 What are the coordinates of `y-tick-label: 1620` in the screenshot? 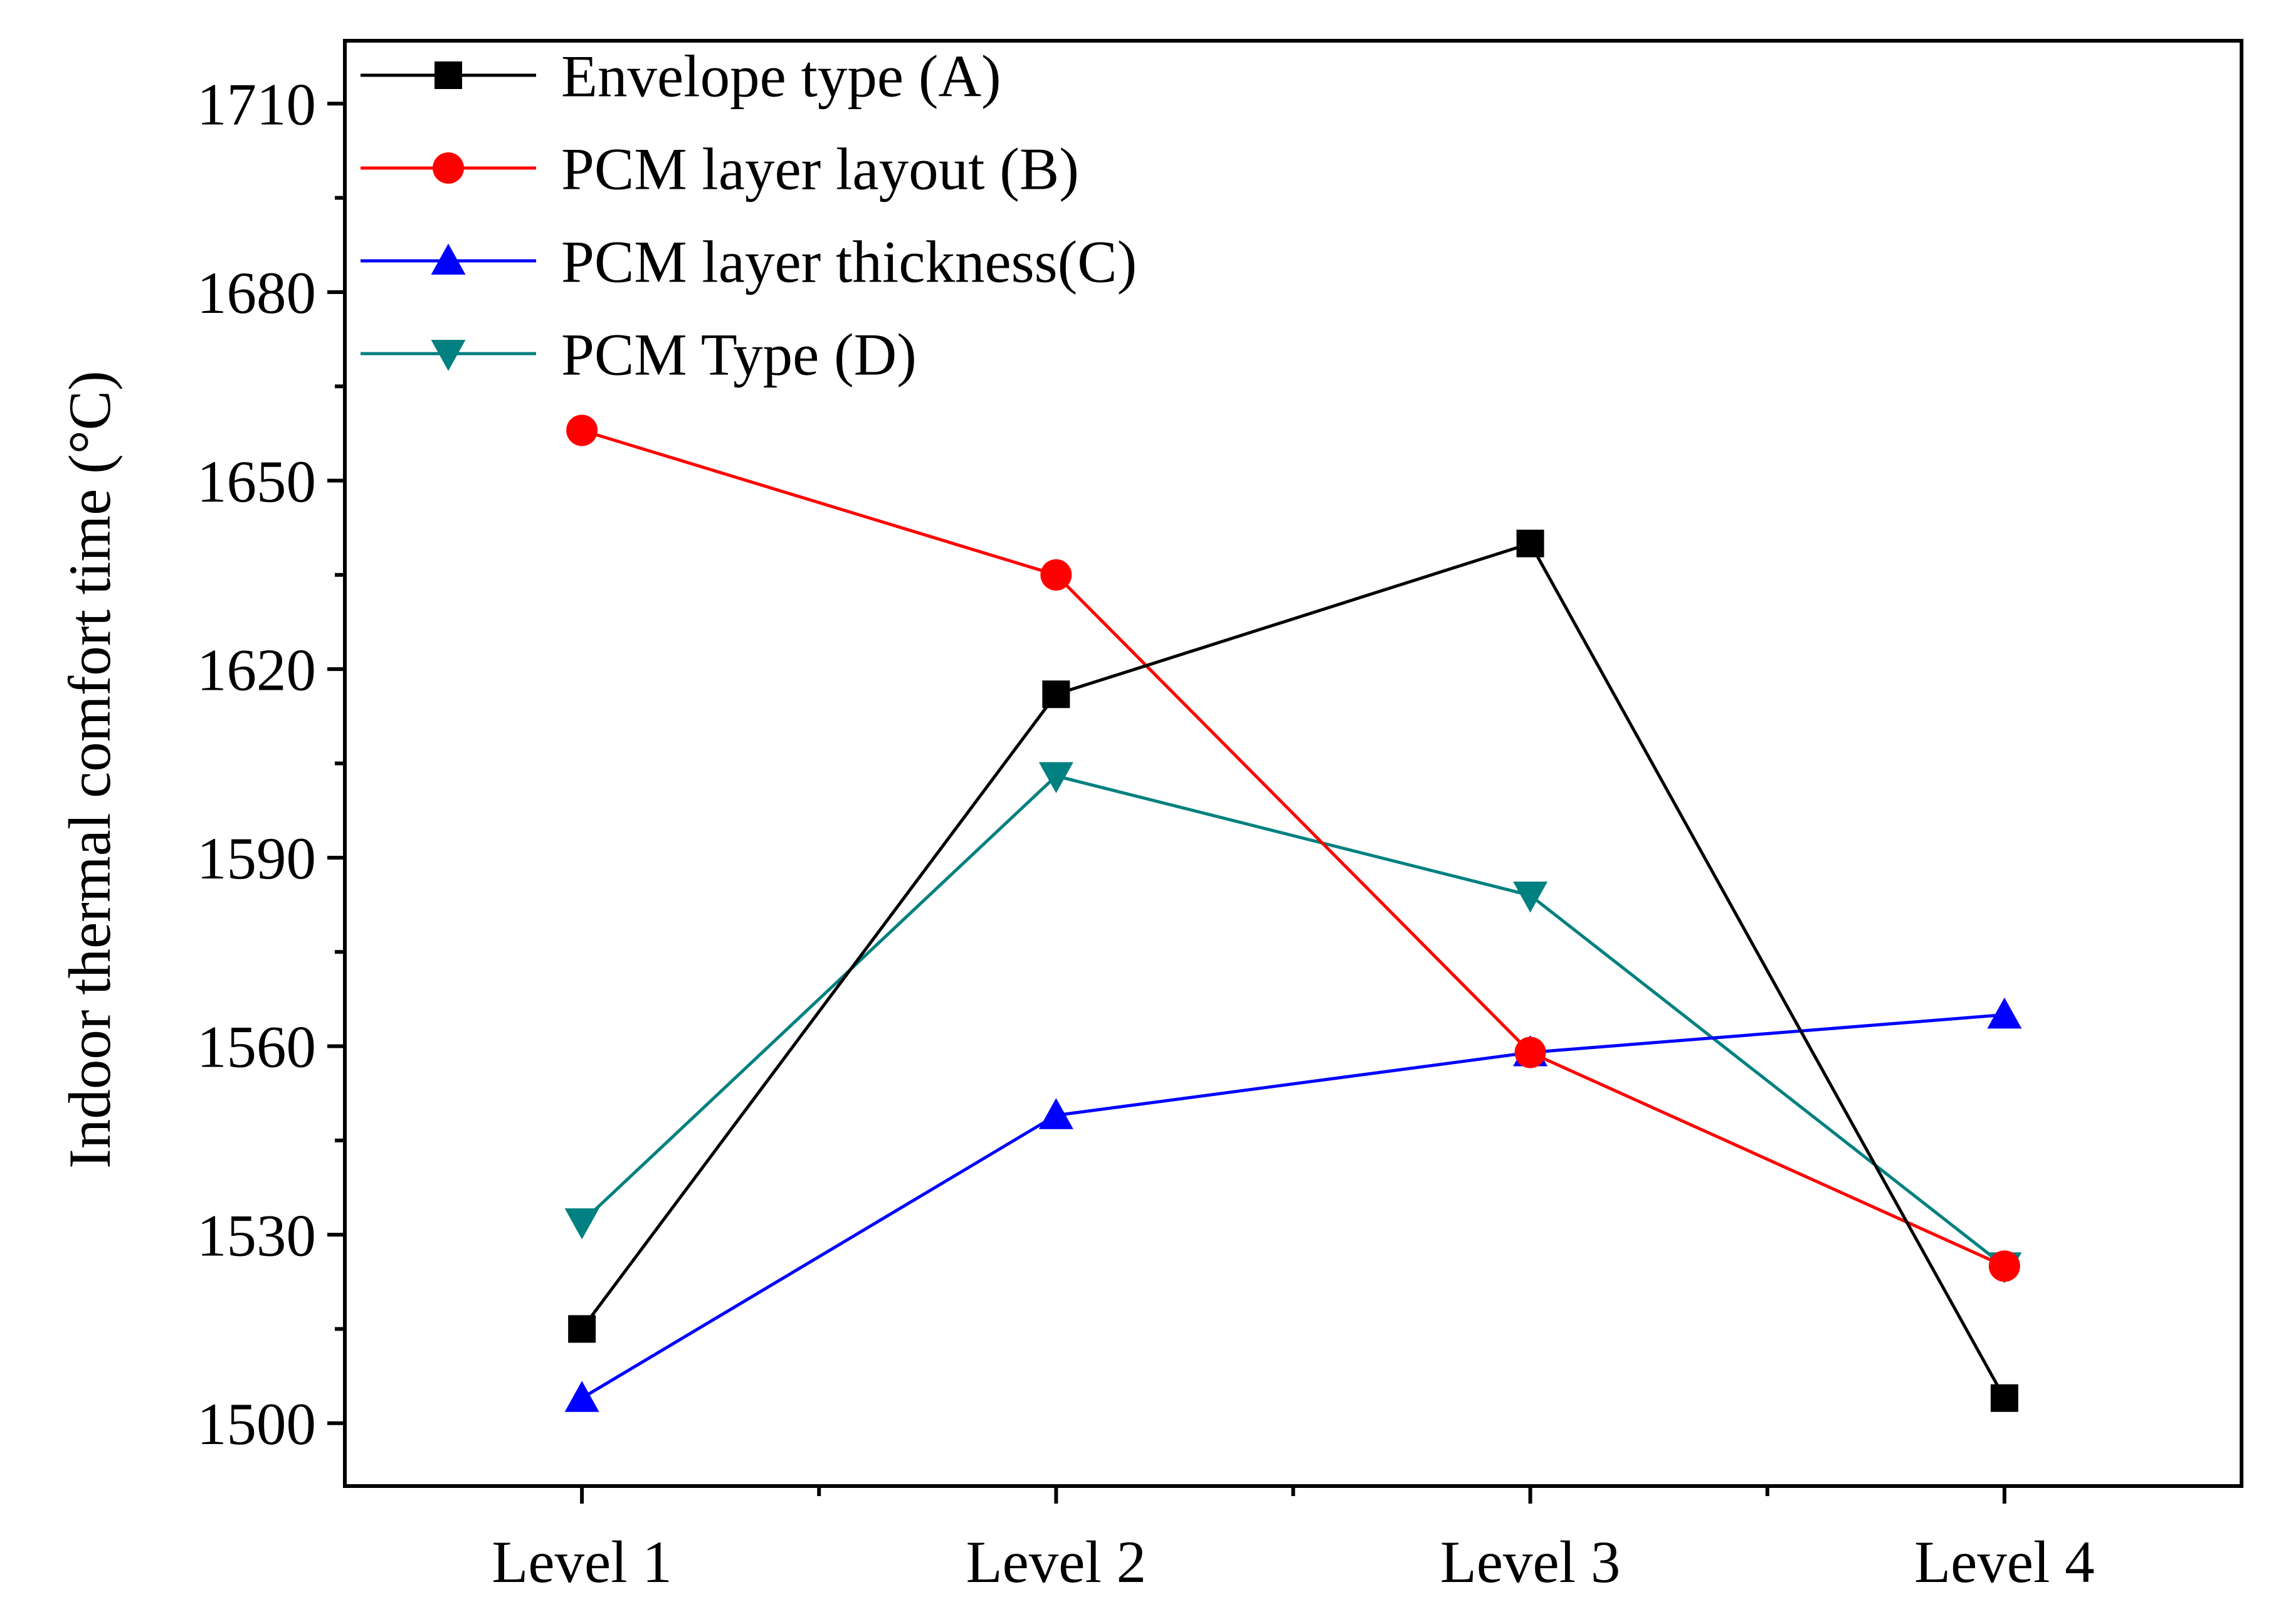 It's located at (256, 669).